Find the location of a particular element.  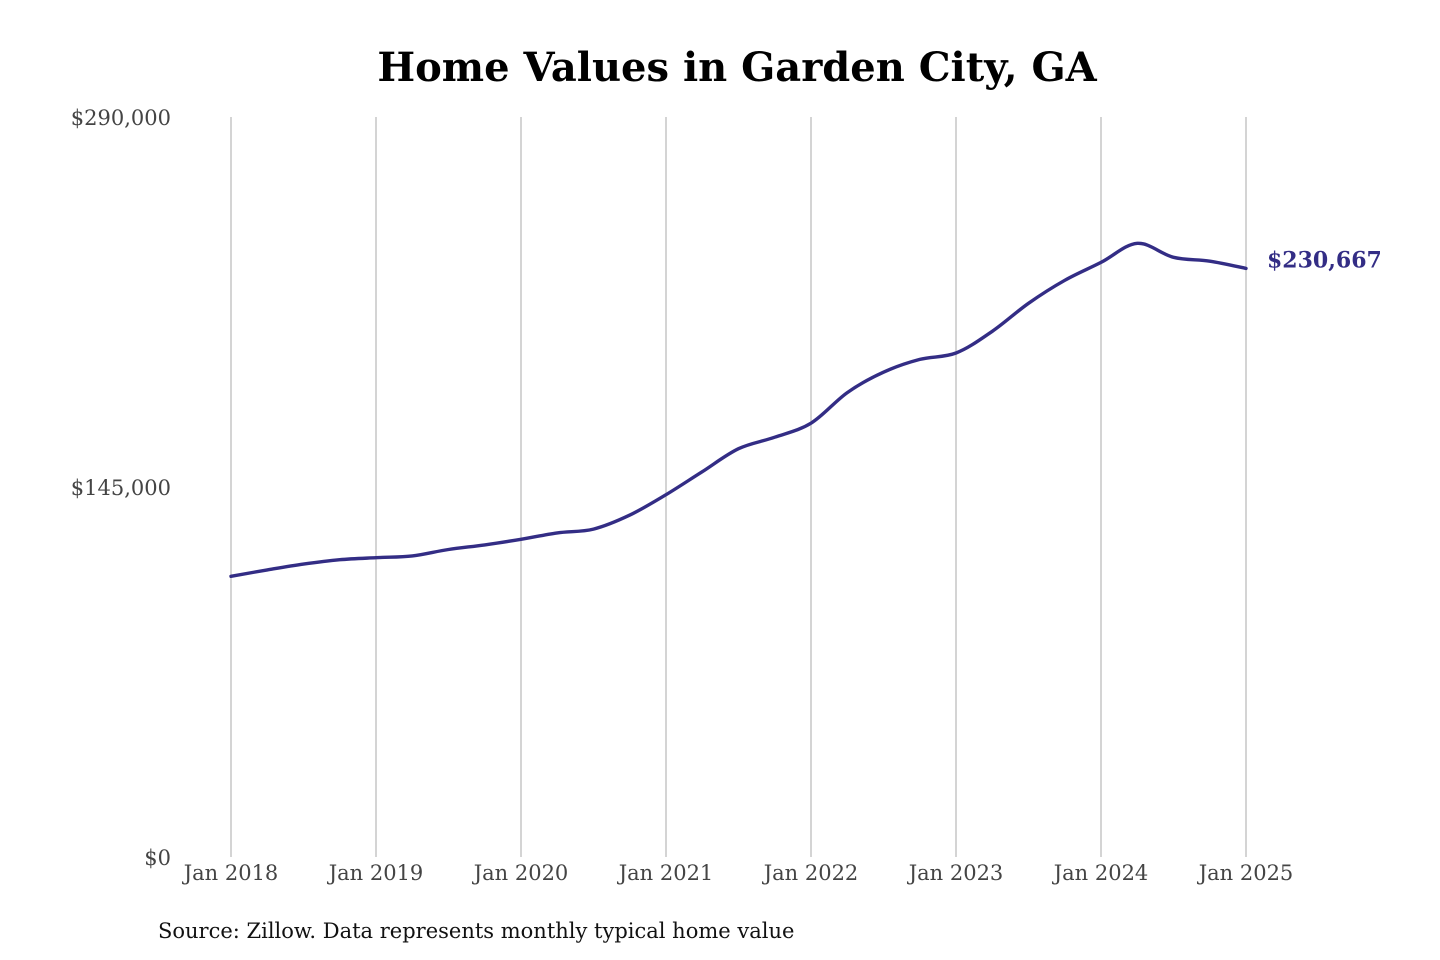

end-value-label: $230,667 is located at coordinates (1324, 260).